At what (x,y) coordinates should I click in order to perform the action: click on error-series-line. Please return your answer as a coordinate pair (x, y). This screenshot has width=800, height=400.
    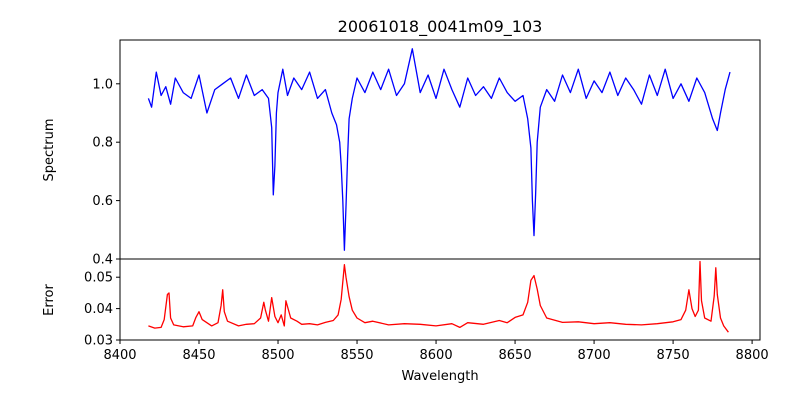
    Looking at the image, I should click on (438, 296).